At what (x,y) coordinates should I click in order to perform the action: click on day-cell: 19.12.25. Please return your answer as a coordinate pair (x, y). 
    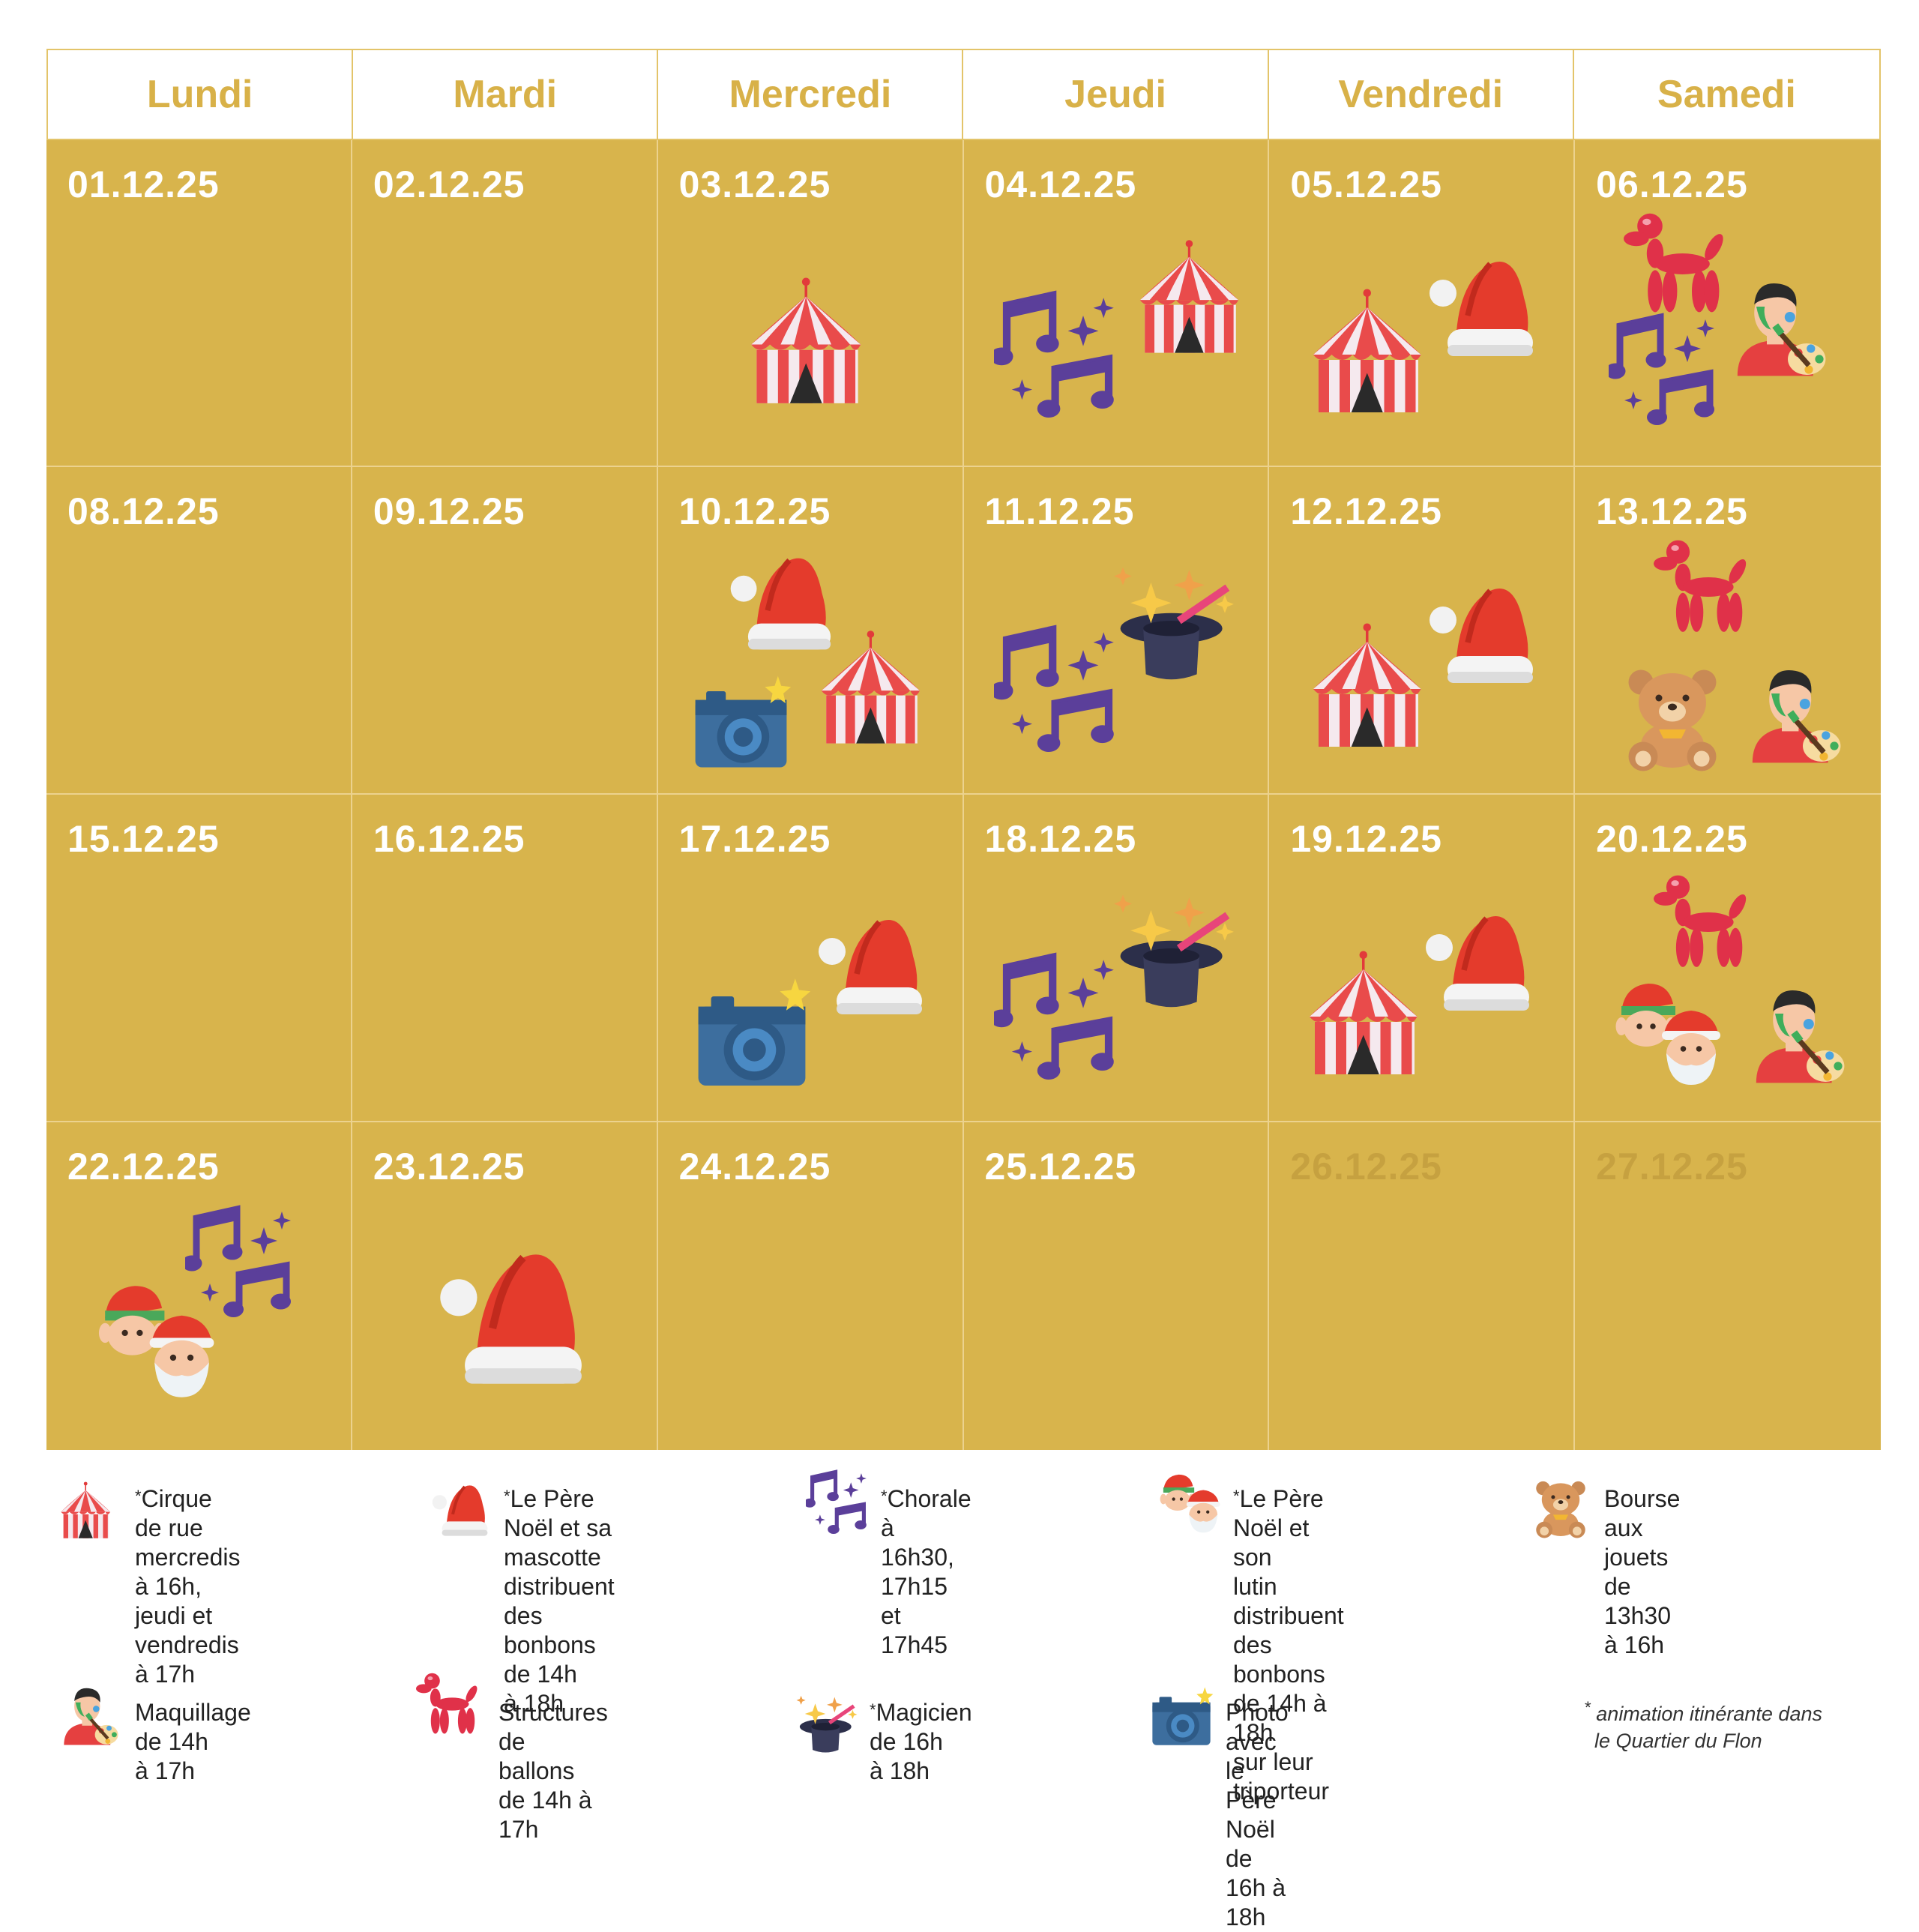
    Looking at the image, I should click on (1423, 959).